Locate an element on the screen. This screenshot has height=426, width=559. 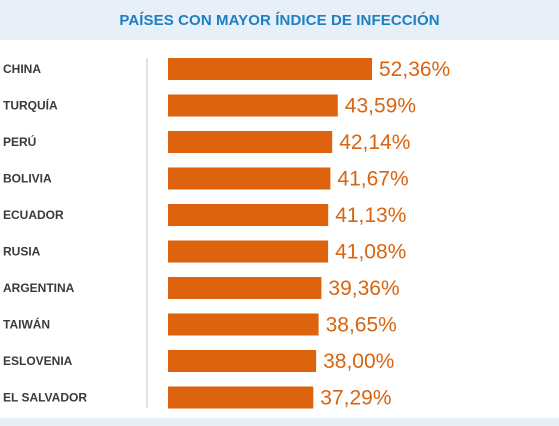
category-label: CHINA is located at coordinates (22, 69).